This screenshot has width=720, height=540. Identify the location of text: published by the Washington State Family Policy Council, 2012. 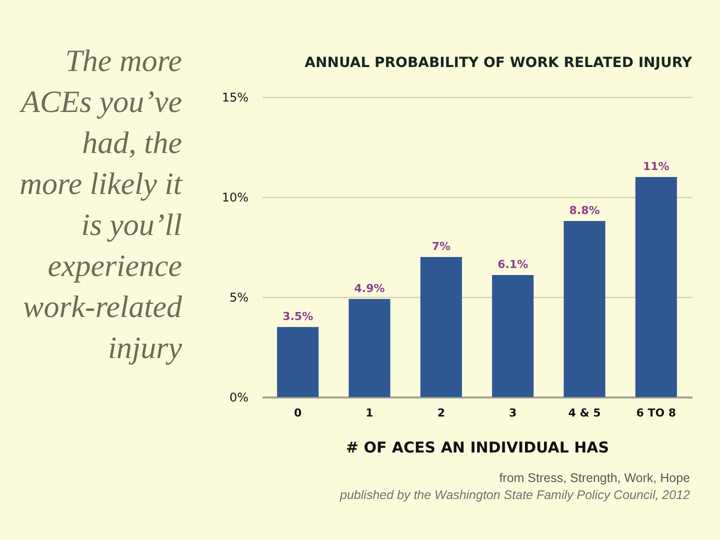
(514, 495).